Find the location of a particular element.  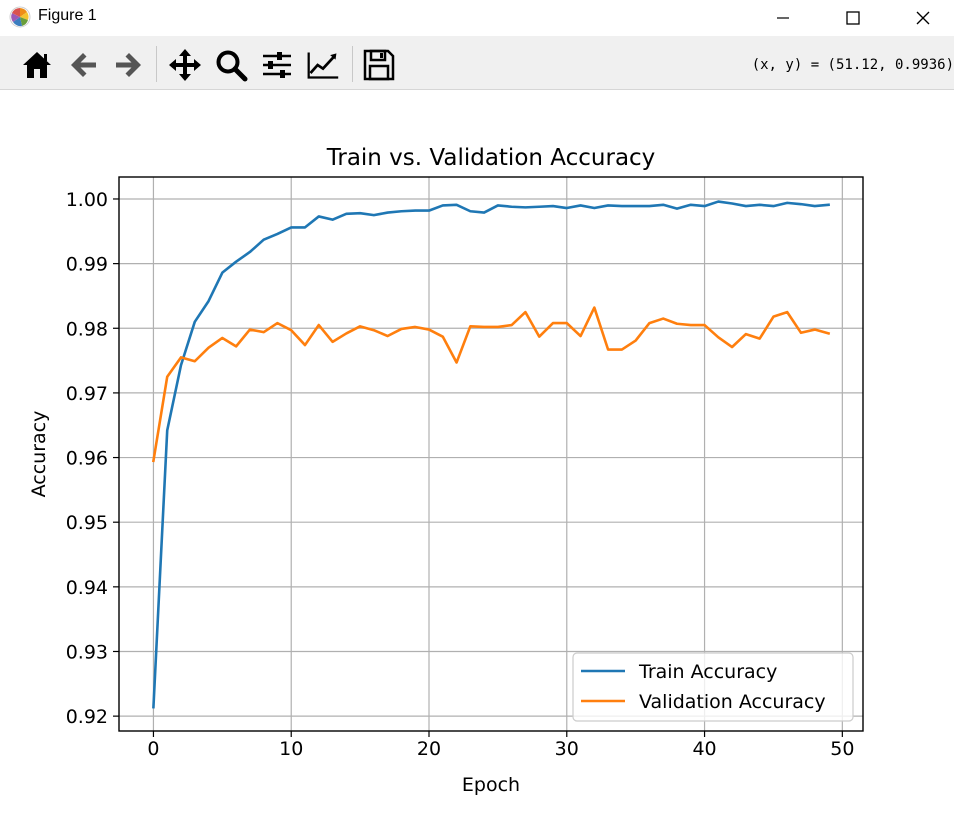

matplotlib-logo-icon is located at coordinates (20, 17).